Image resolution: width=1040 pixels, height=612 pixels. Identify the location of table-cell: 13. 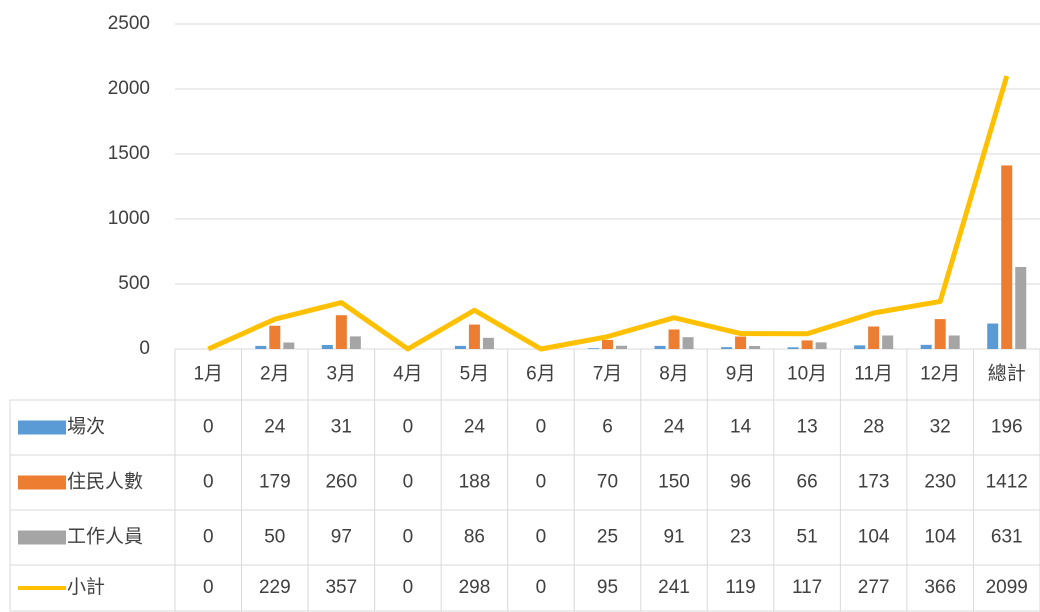
(807, 427).